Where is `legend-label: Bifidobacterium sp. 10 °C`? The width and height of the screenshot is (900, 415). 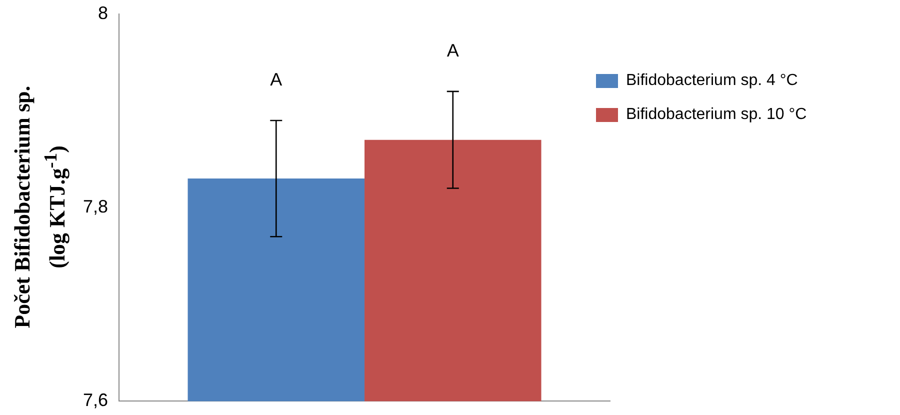
legend-label: Bifidobacterium sp. 10 °C is located at coordinates (716, 115).